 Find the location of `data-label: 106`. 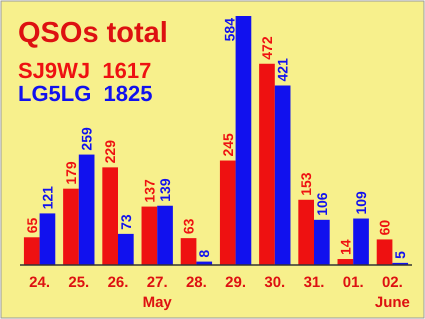

data-label: 106 is located at coordinates (322, 204).